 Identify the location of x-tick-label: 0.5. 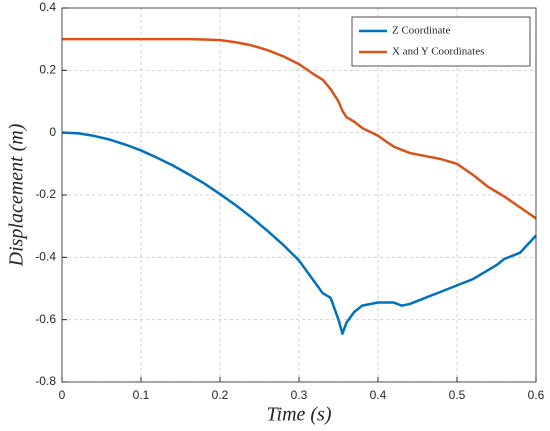
(457, 395).